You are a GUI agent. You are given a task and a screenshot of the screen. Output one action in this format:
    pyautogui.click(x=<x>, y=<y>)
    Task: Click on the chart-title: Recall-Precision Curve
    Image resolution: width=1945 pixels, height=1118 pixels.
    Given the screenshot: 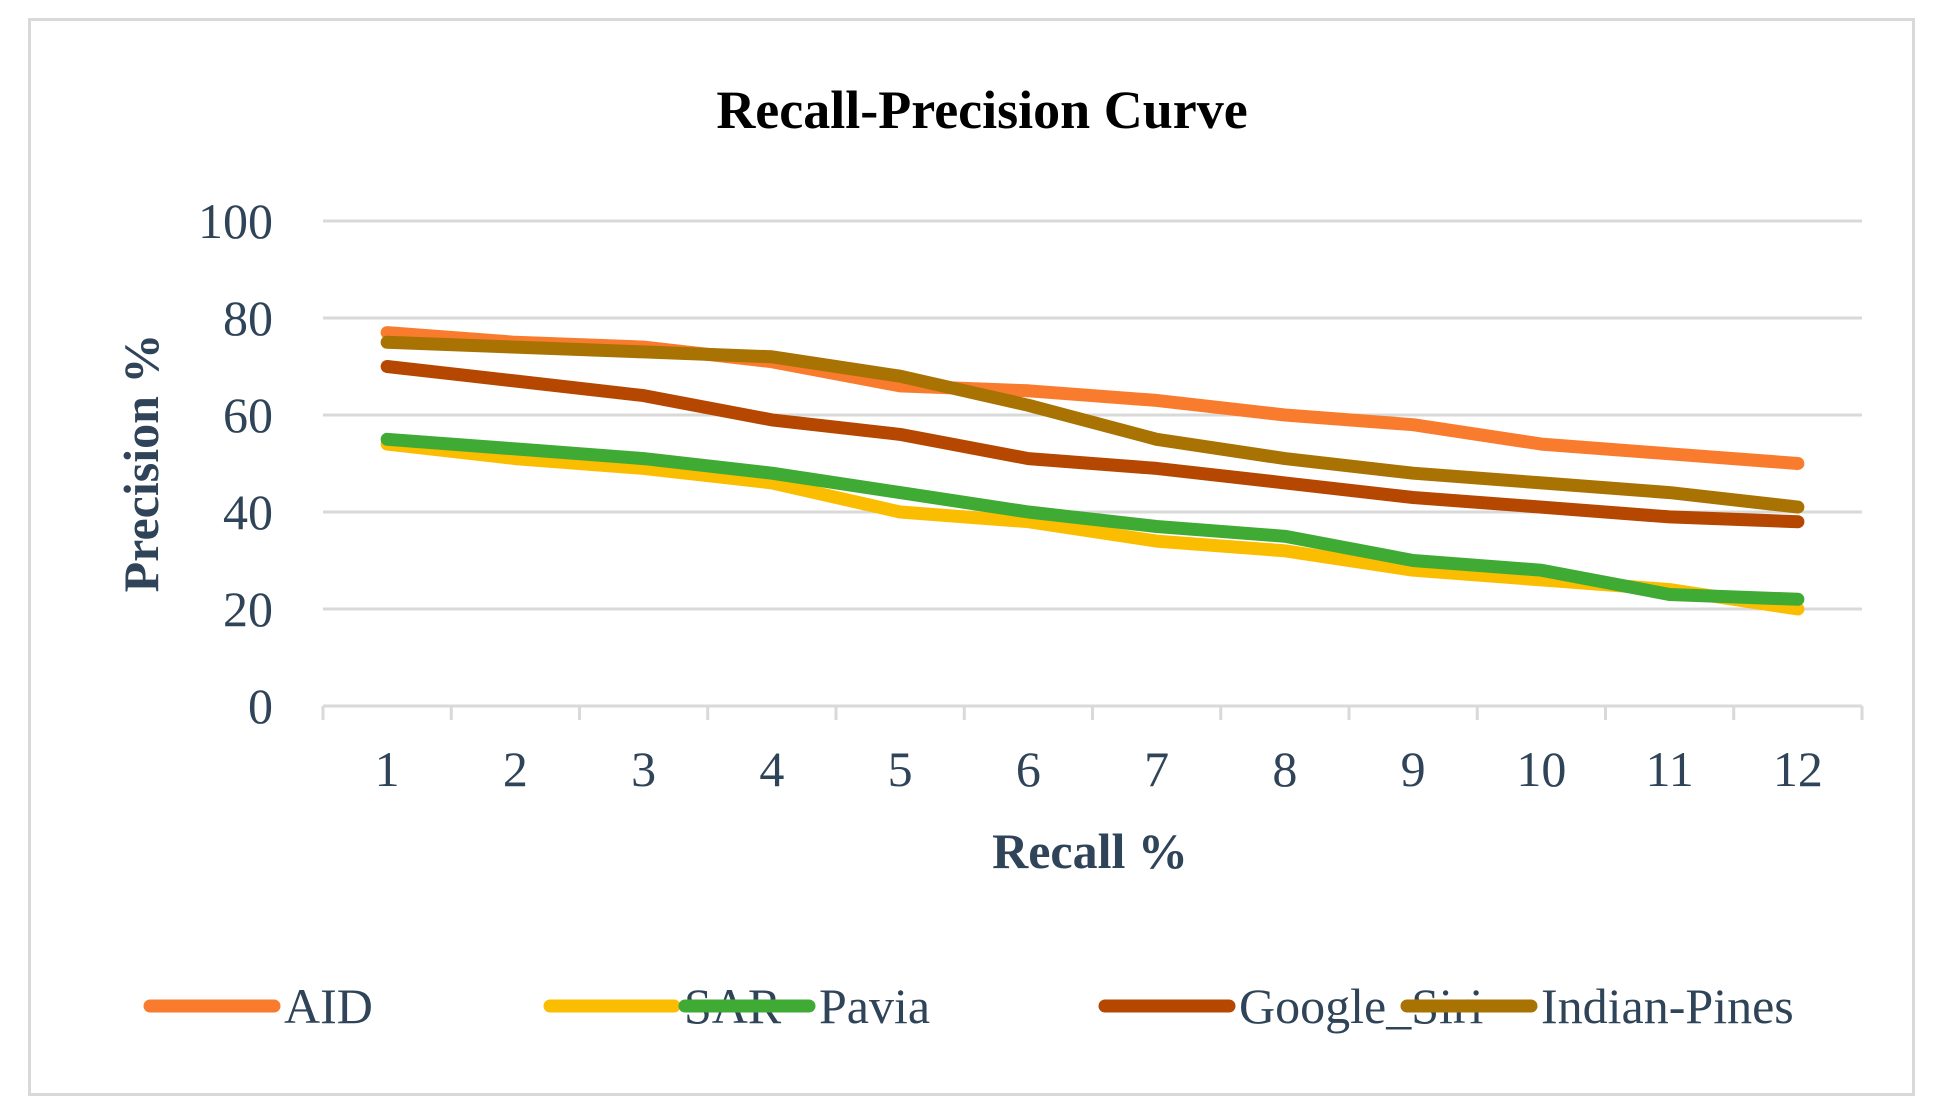 What is the action you would take?
    pyautogui.click(x=981, y=110)
    